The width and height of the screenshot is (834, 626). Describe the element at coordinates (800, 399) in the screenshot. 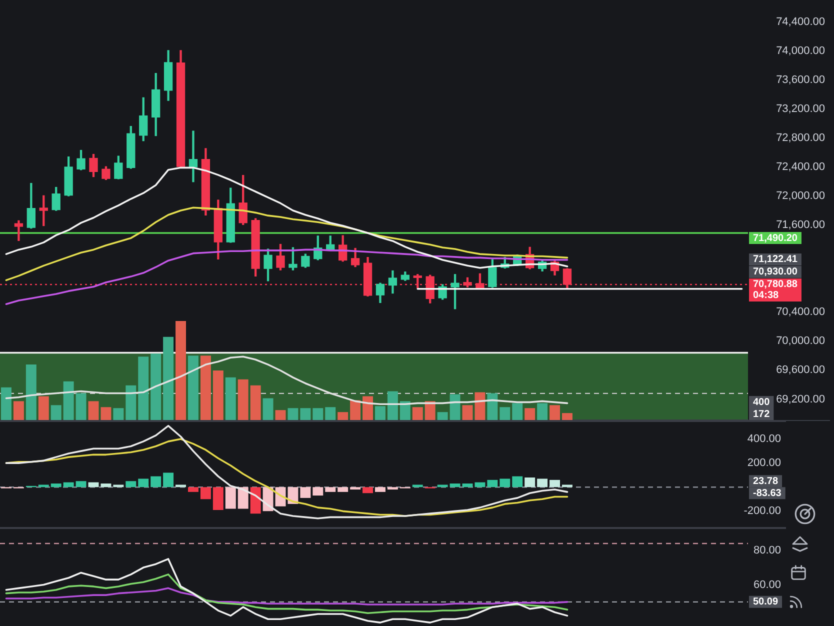

I see `y-tick-label: 69,200.00` at that location.